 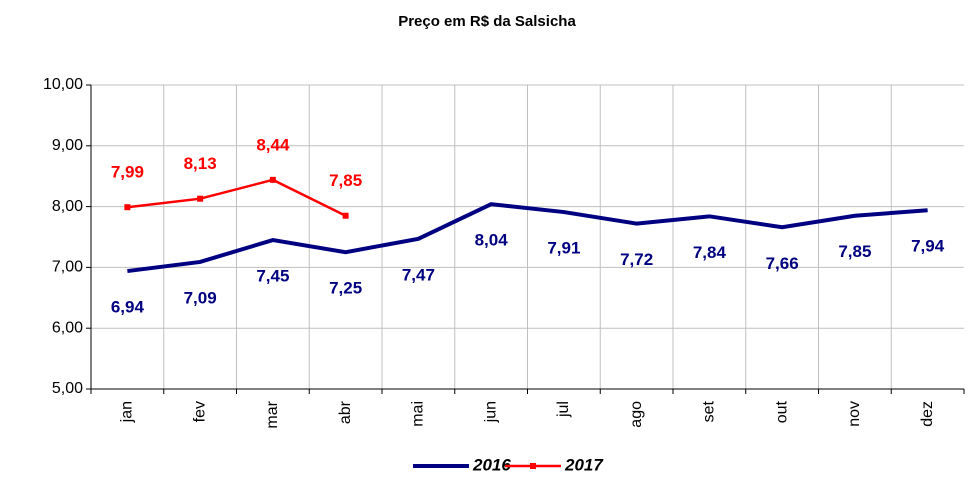 What do you see at coordinates (491, 464) in the screenshot?
I see `legend-label: 2016` at bounding box center [491, 464].